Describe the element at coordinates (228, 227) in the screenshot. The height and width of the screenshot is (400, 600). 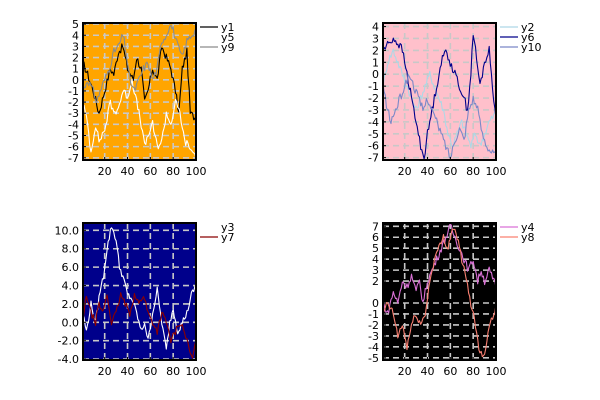
I see `legend-label: y3` at that location.